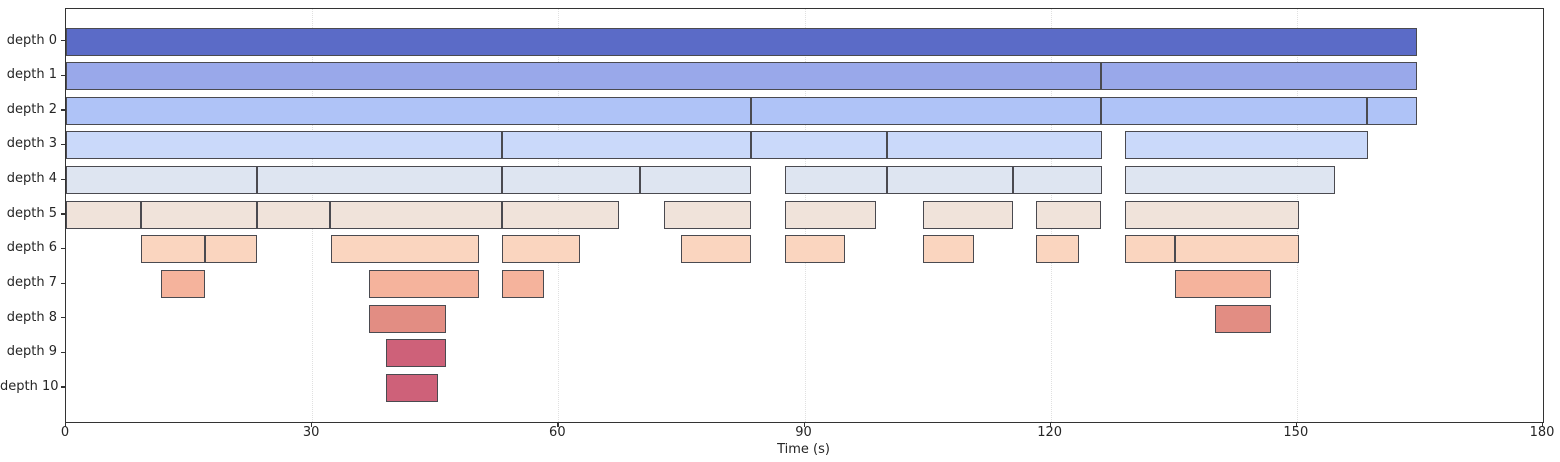 This screenshot has height=462, width=1560. Describe the element at coordinates (31, 109) in the screenshot. I see `y-tick-label-depth-2: depth 2` at that location.